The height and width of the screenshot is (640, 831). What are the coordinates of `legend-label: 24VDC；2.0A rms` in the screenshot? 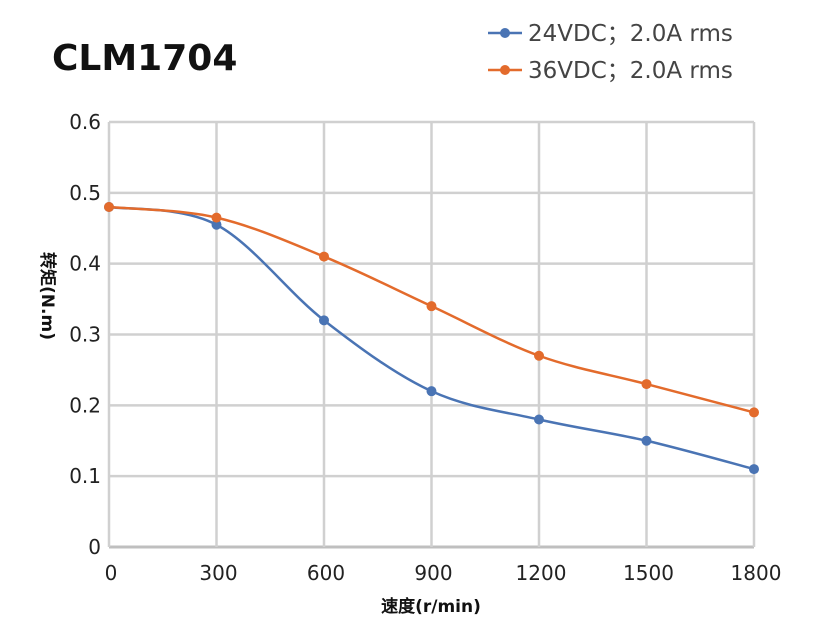 It's located at (630, 34).